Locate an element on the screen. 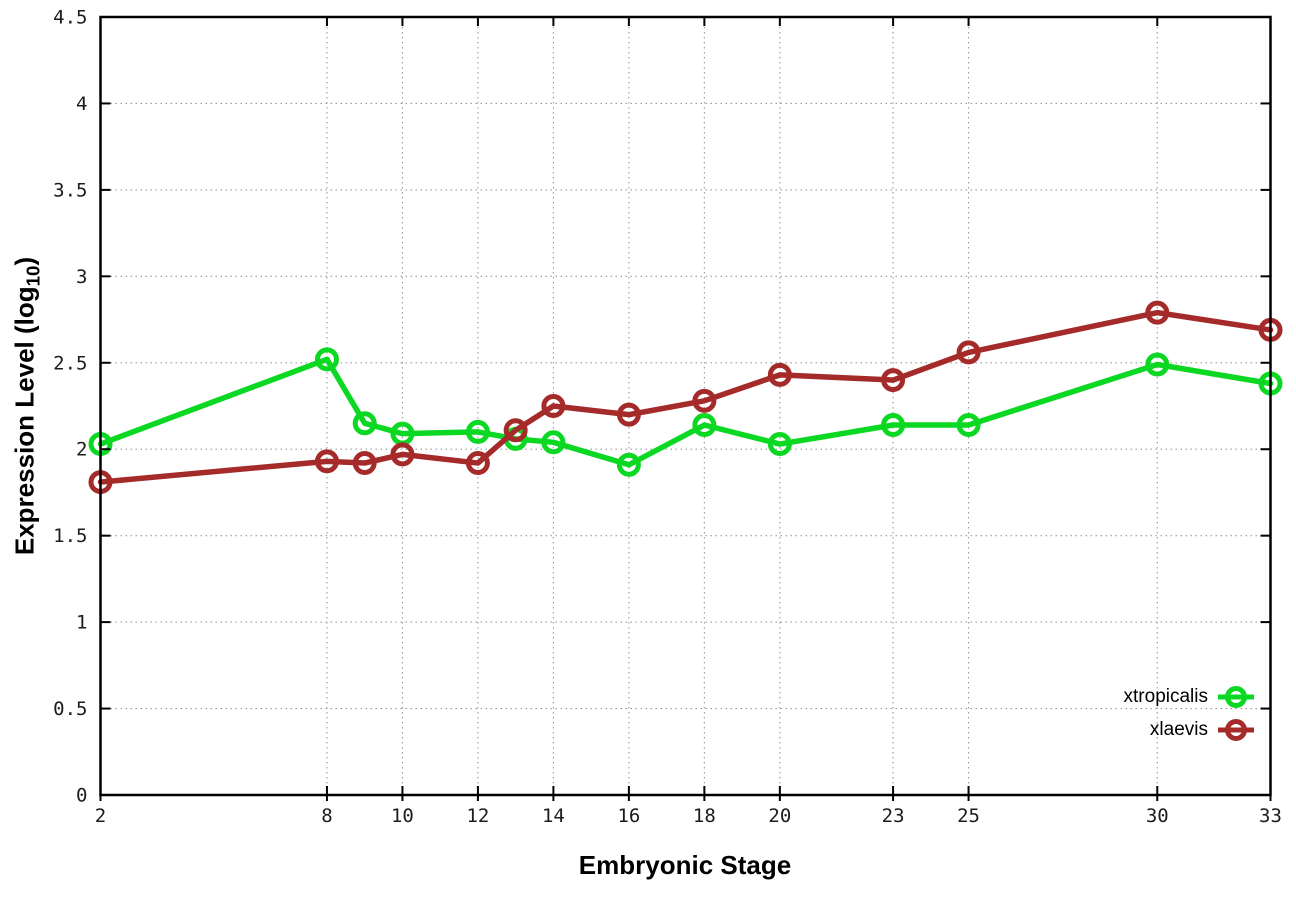  legend: xtropicalis xlaevis is located at coordinates (1189, 713).